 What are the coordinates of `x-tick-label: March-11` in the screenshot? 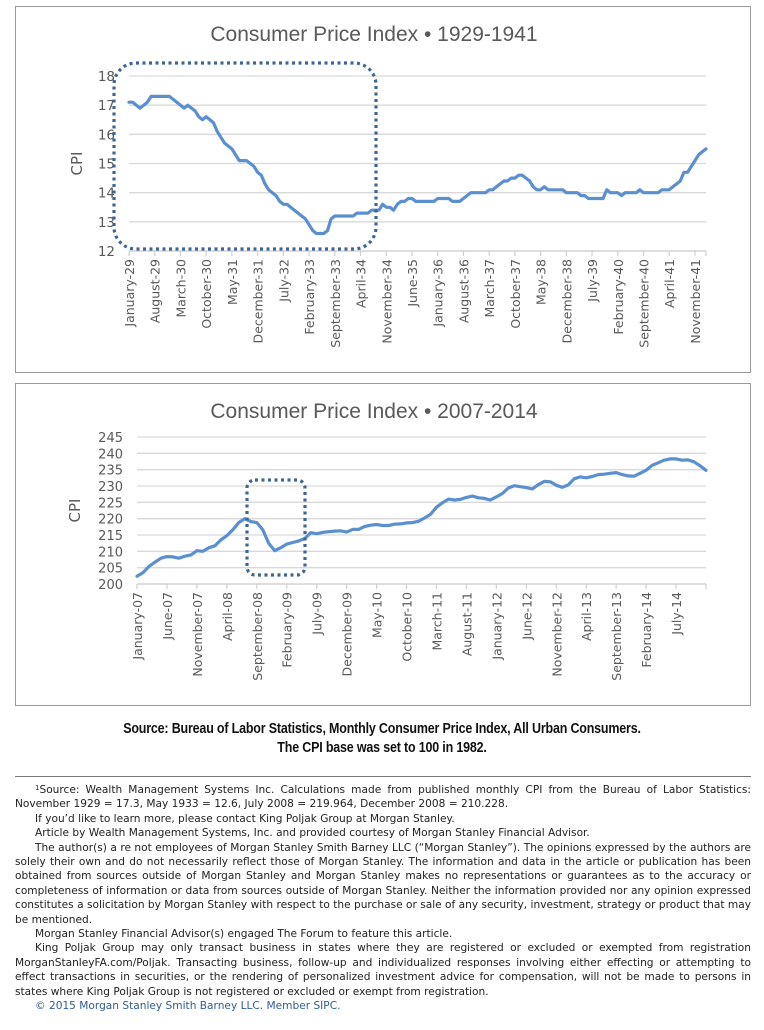 It's located at (436, 621).